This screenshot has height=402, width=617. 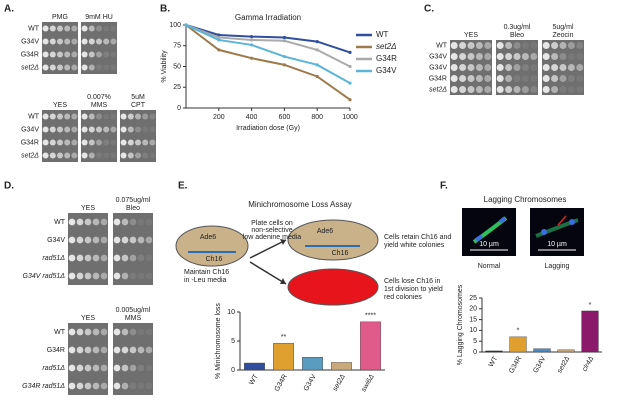 I want to click on legend-label: G34R, so click(x=386, y=58).